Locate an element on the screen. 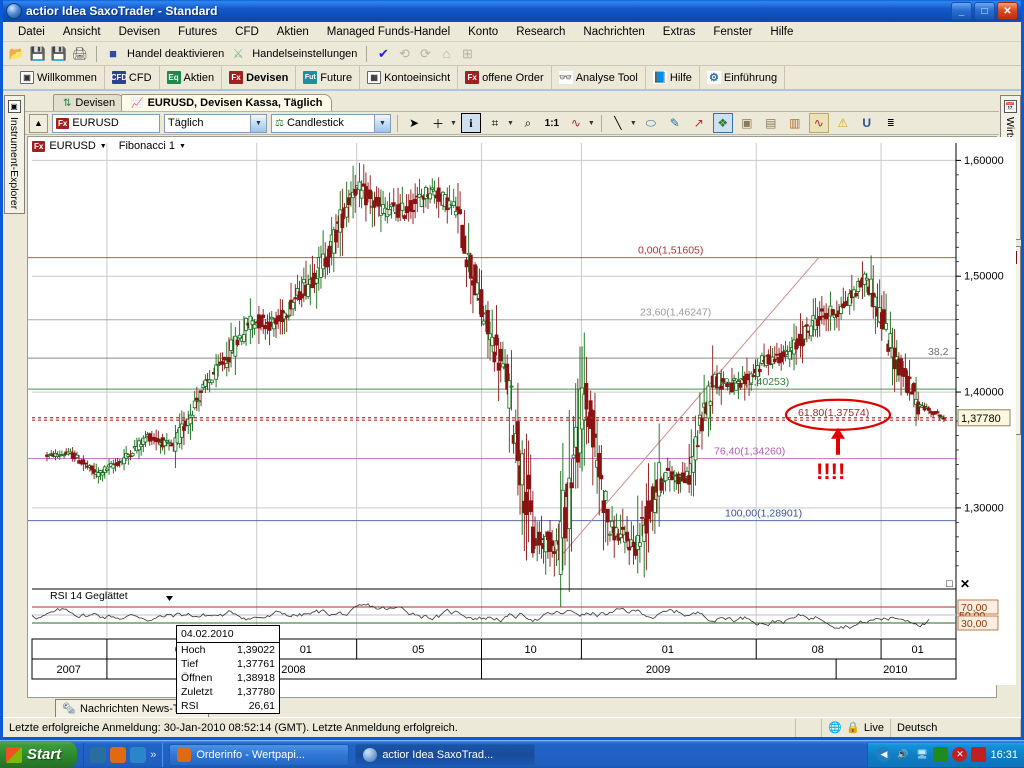 The image size is (1024, 768). module-tab-future: Fut Future is located at coordinates (328, 77).